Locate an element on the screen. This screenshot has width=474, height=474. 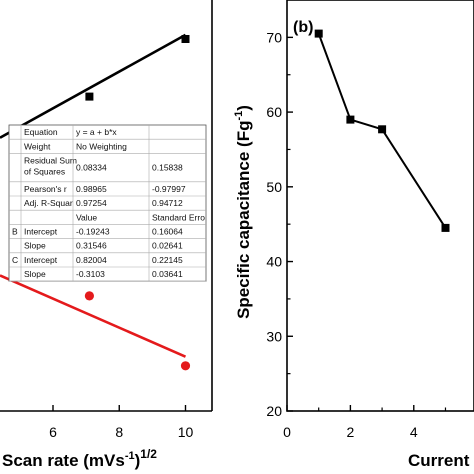
fit-table-background is located at coordinates (107, 203).